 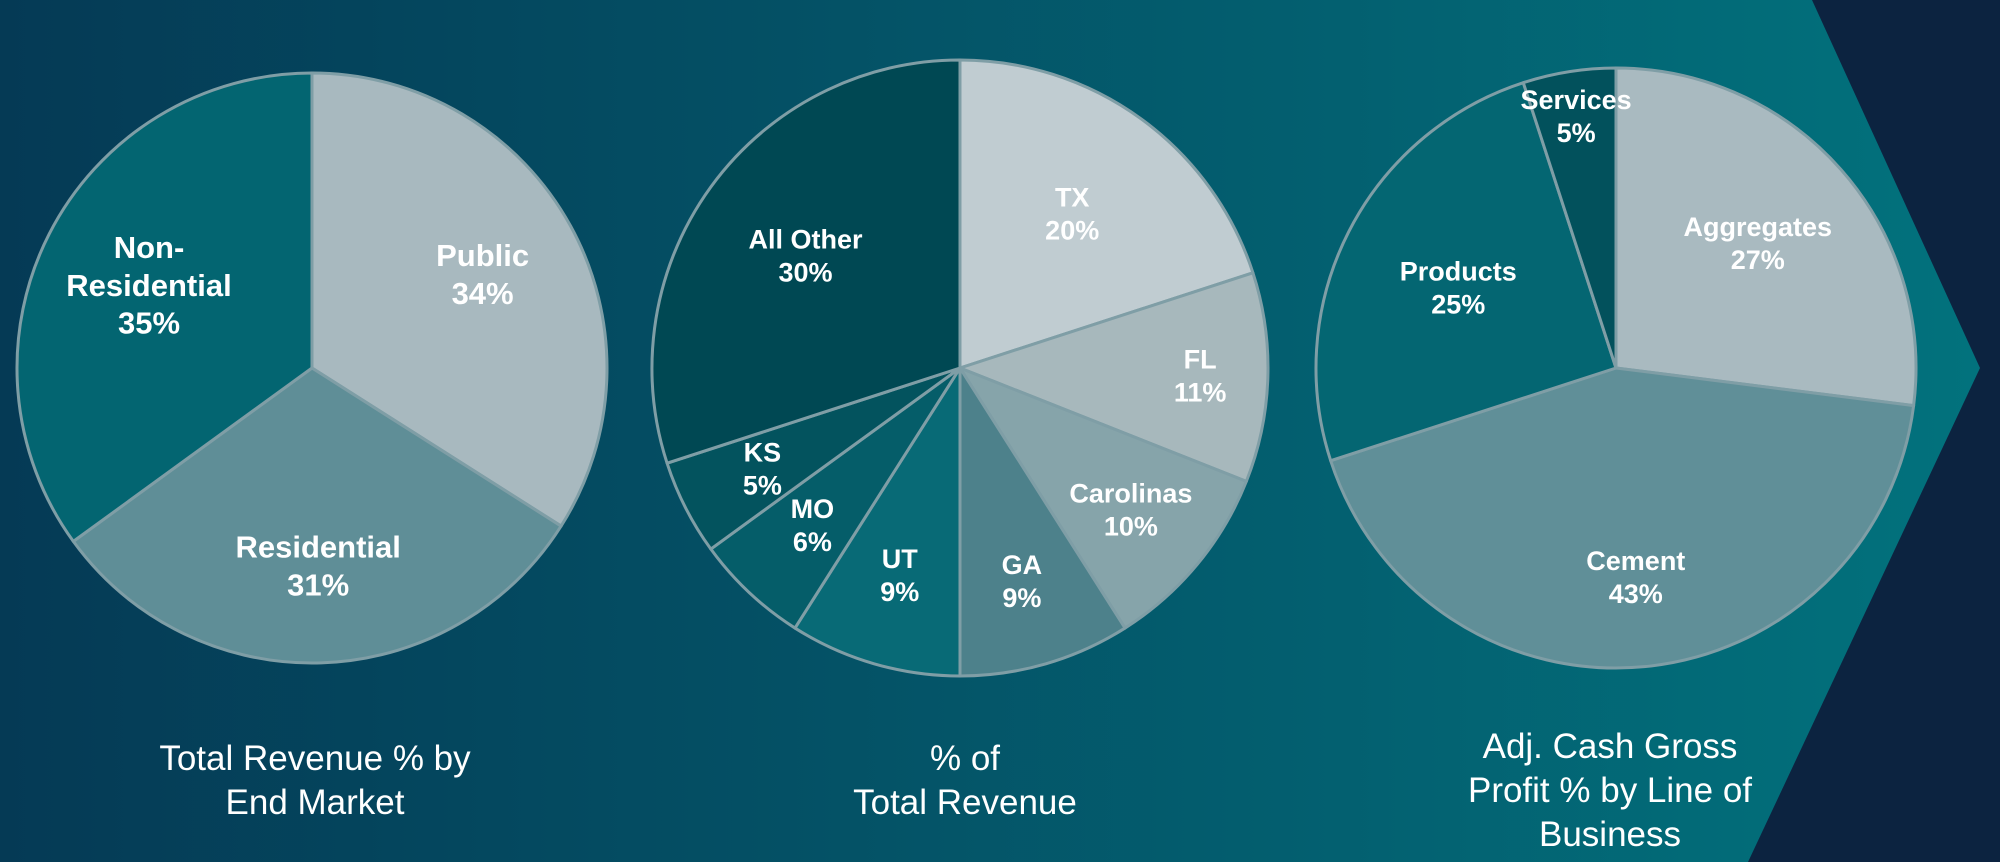 What do you see at coordinates (965, 758) in the screenshot?
I see `chart-title-line: % of` at bounding box center [965, 758].